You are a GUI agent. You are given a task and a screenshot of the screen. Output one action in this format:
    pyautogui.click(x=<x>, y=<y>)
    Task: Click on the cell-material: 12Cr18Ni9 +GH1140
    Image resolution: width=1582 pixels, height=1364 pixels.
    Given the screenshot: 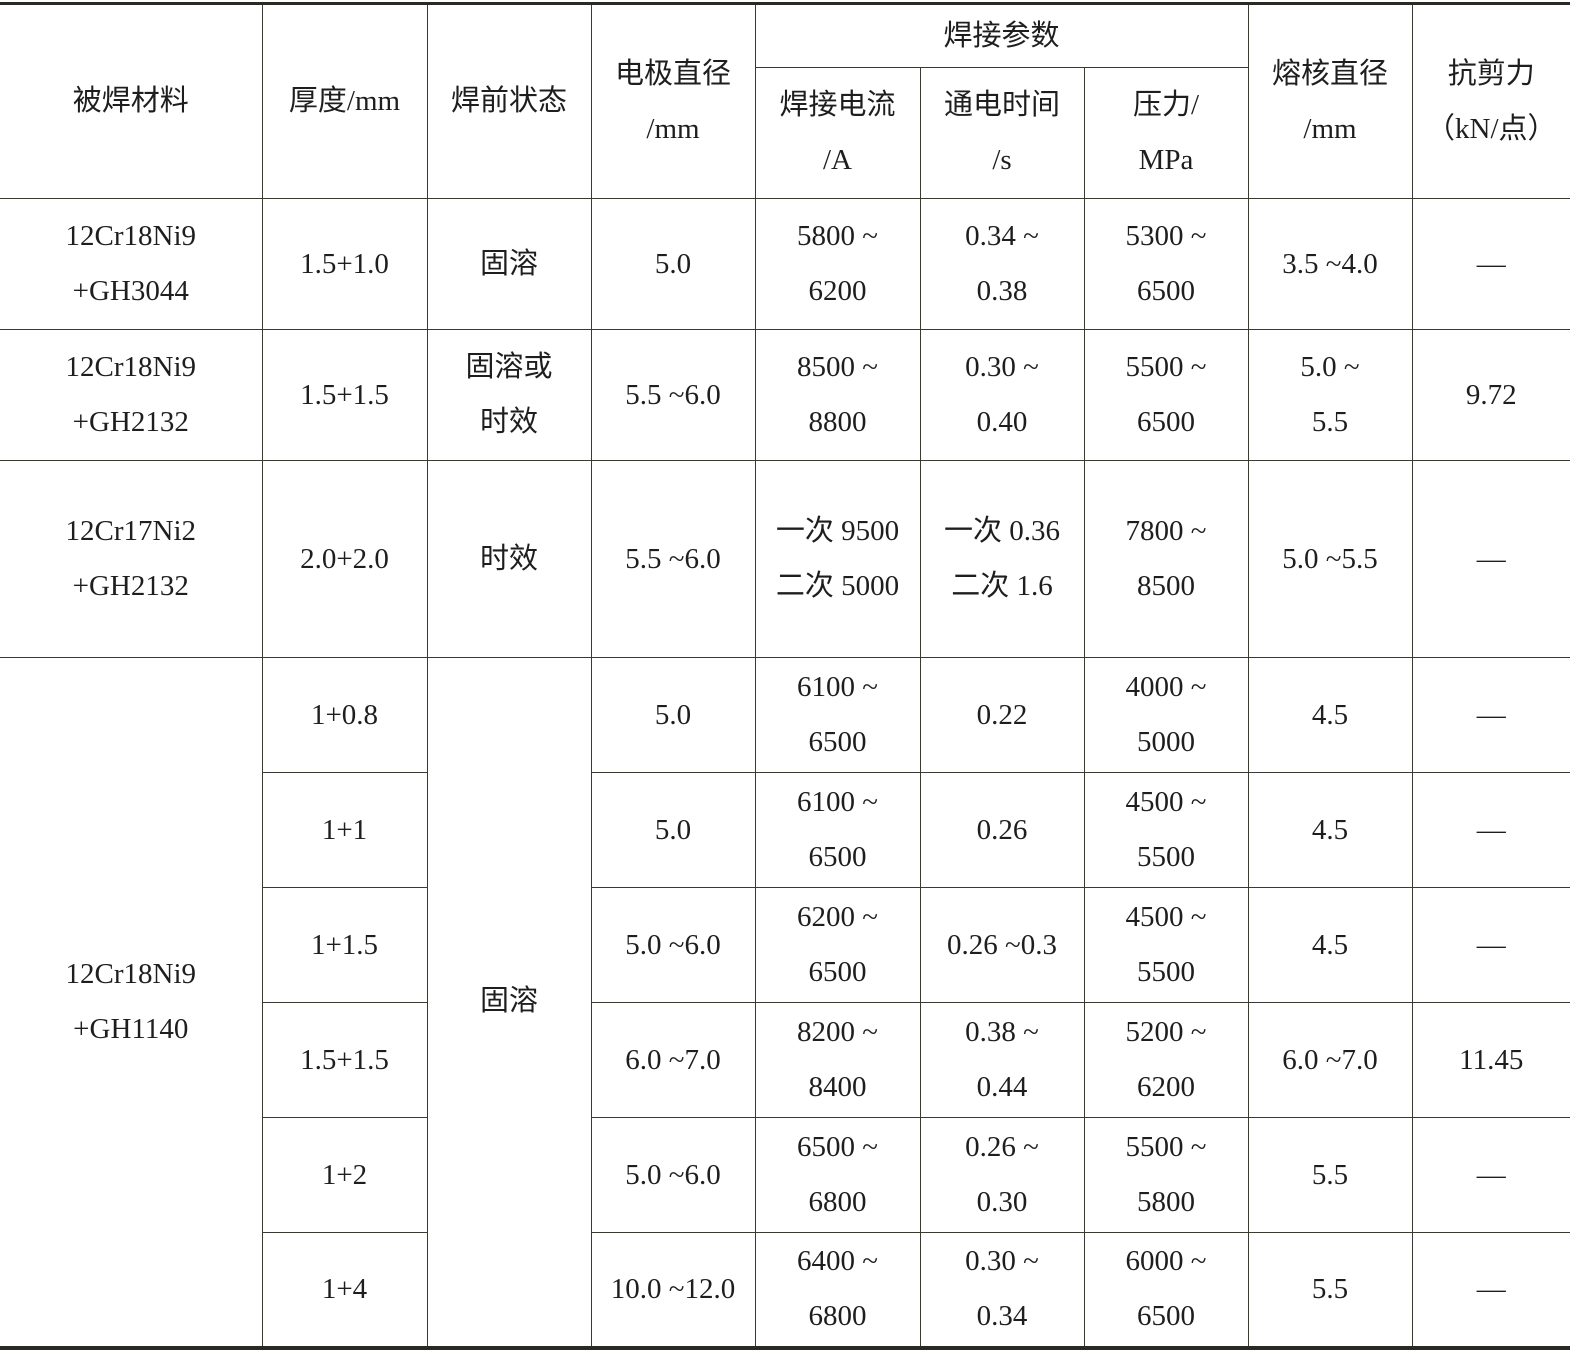 What is the action you would take?
    pyautogui.click(x=131, y=1002)
    